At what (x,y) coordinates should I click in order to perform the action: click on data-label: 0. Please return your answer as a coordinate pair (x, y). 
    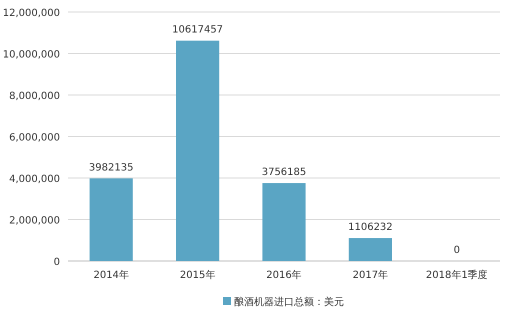
    Looking at the image, I should click on (457, 250).